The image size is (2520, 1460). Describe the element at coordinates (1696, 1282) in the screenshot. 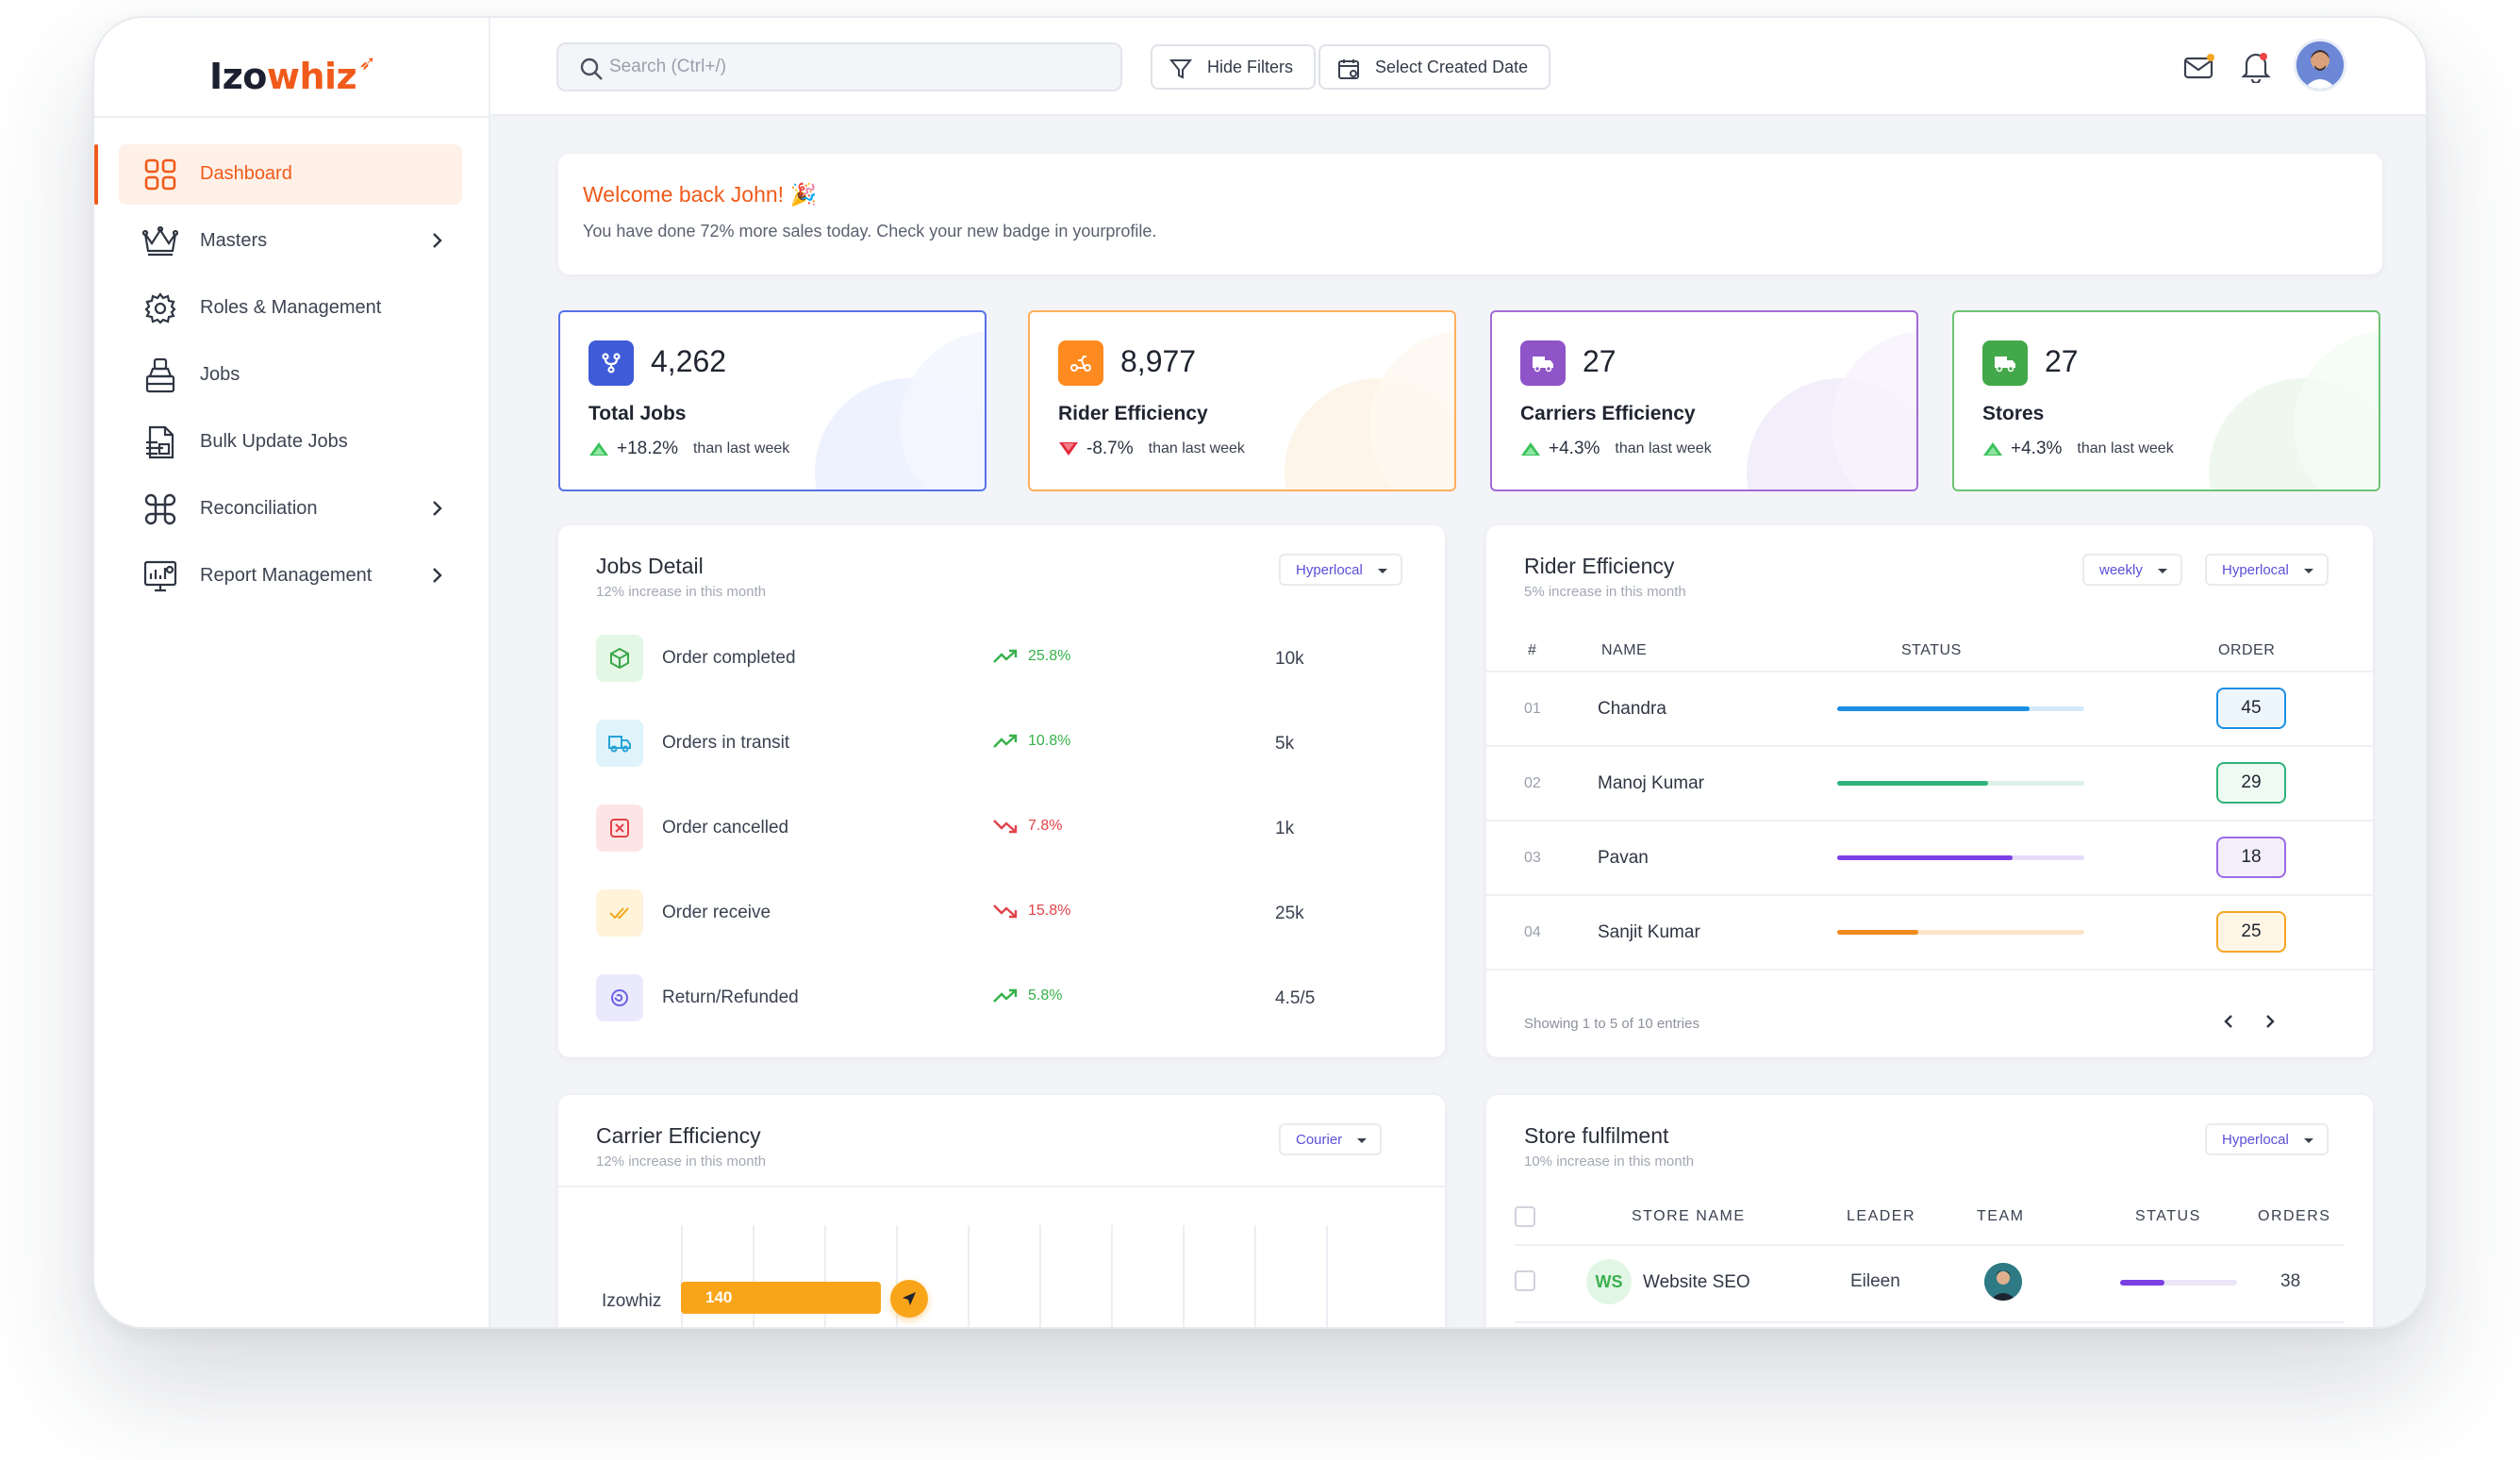

I see `store-name: Website SEO` at that location.